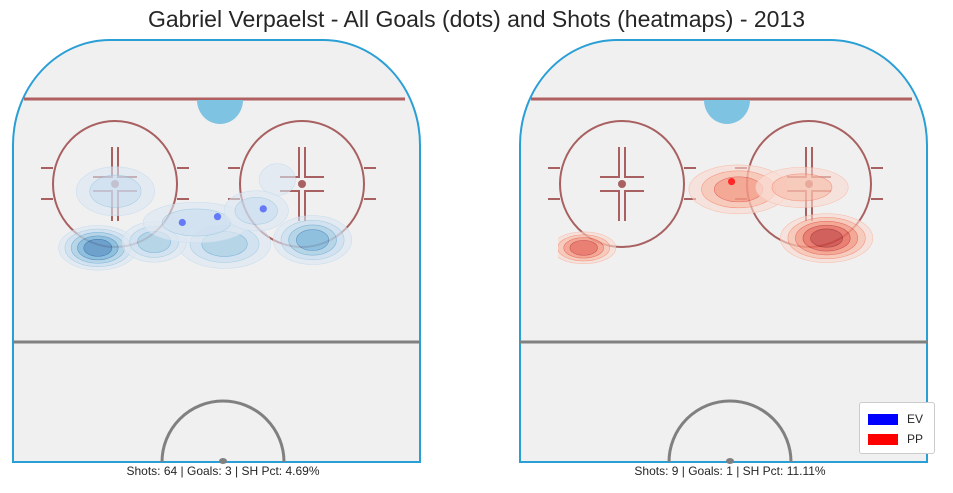 This screenshot has width=953, height=493. Describe the element at coordinates (897, 428) in the screenshot. I see `legend: EV PP` at that location.